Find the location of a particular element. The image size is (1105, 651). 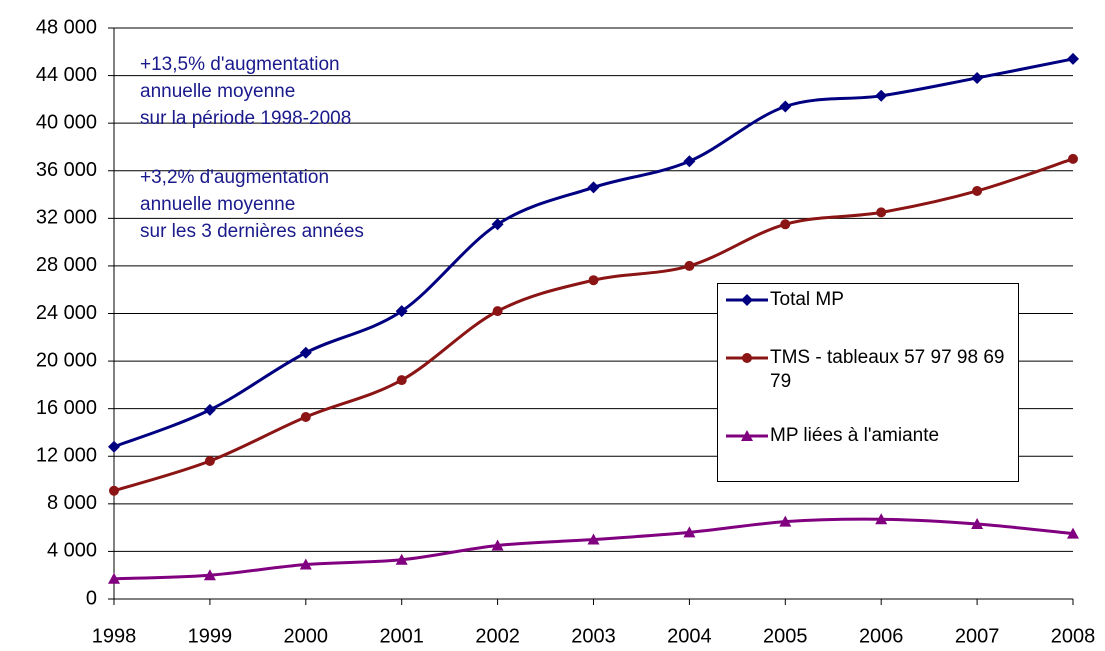

x-tick-label: 2002 is located at coordinates (497, 636).